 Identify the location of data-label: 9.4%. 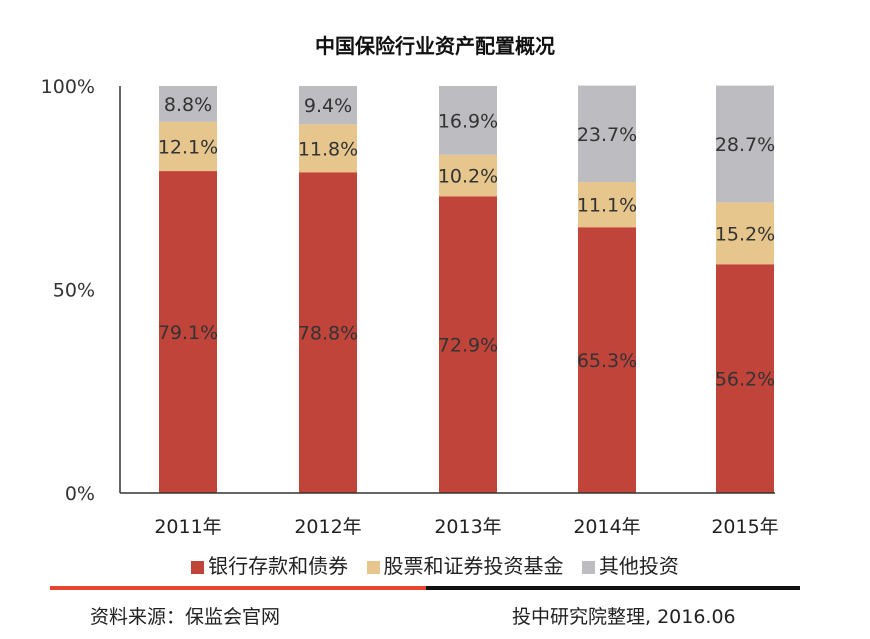
(328, 106).